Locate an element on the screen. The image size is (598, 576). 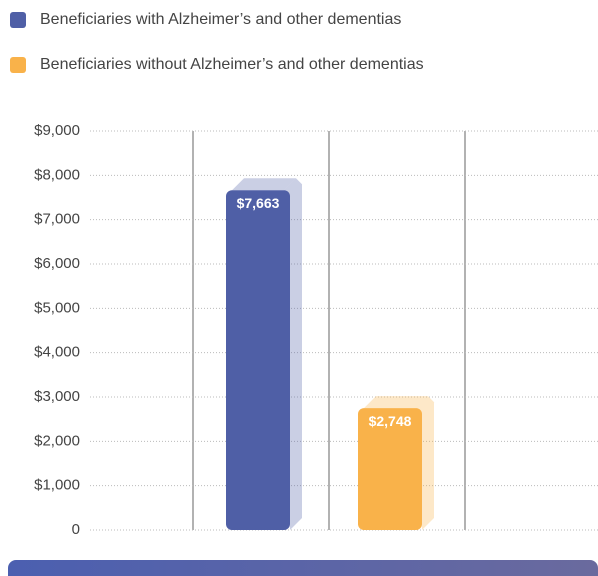
y-tick-label: $9,000 is located at coordinates (57, 130).